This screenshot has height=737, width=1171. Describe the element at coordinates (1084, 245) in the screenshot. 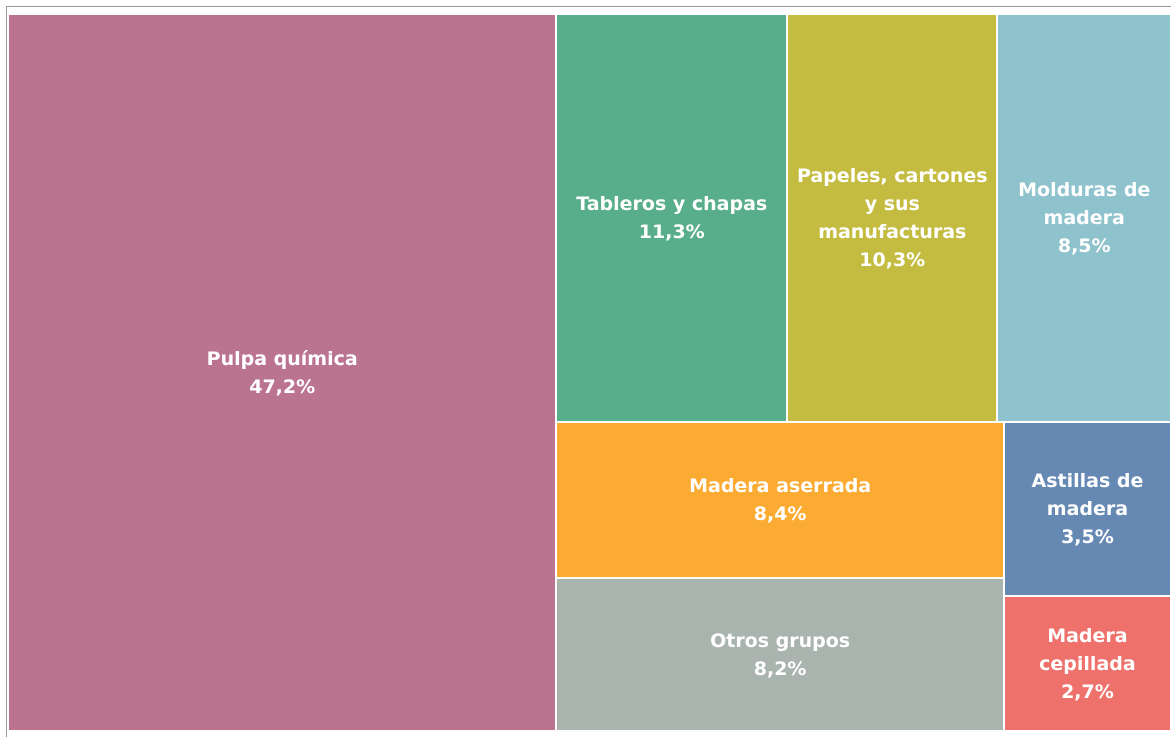

I see `cell-value: 8,5%` at that location.